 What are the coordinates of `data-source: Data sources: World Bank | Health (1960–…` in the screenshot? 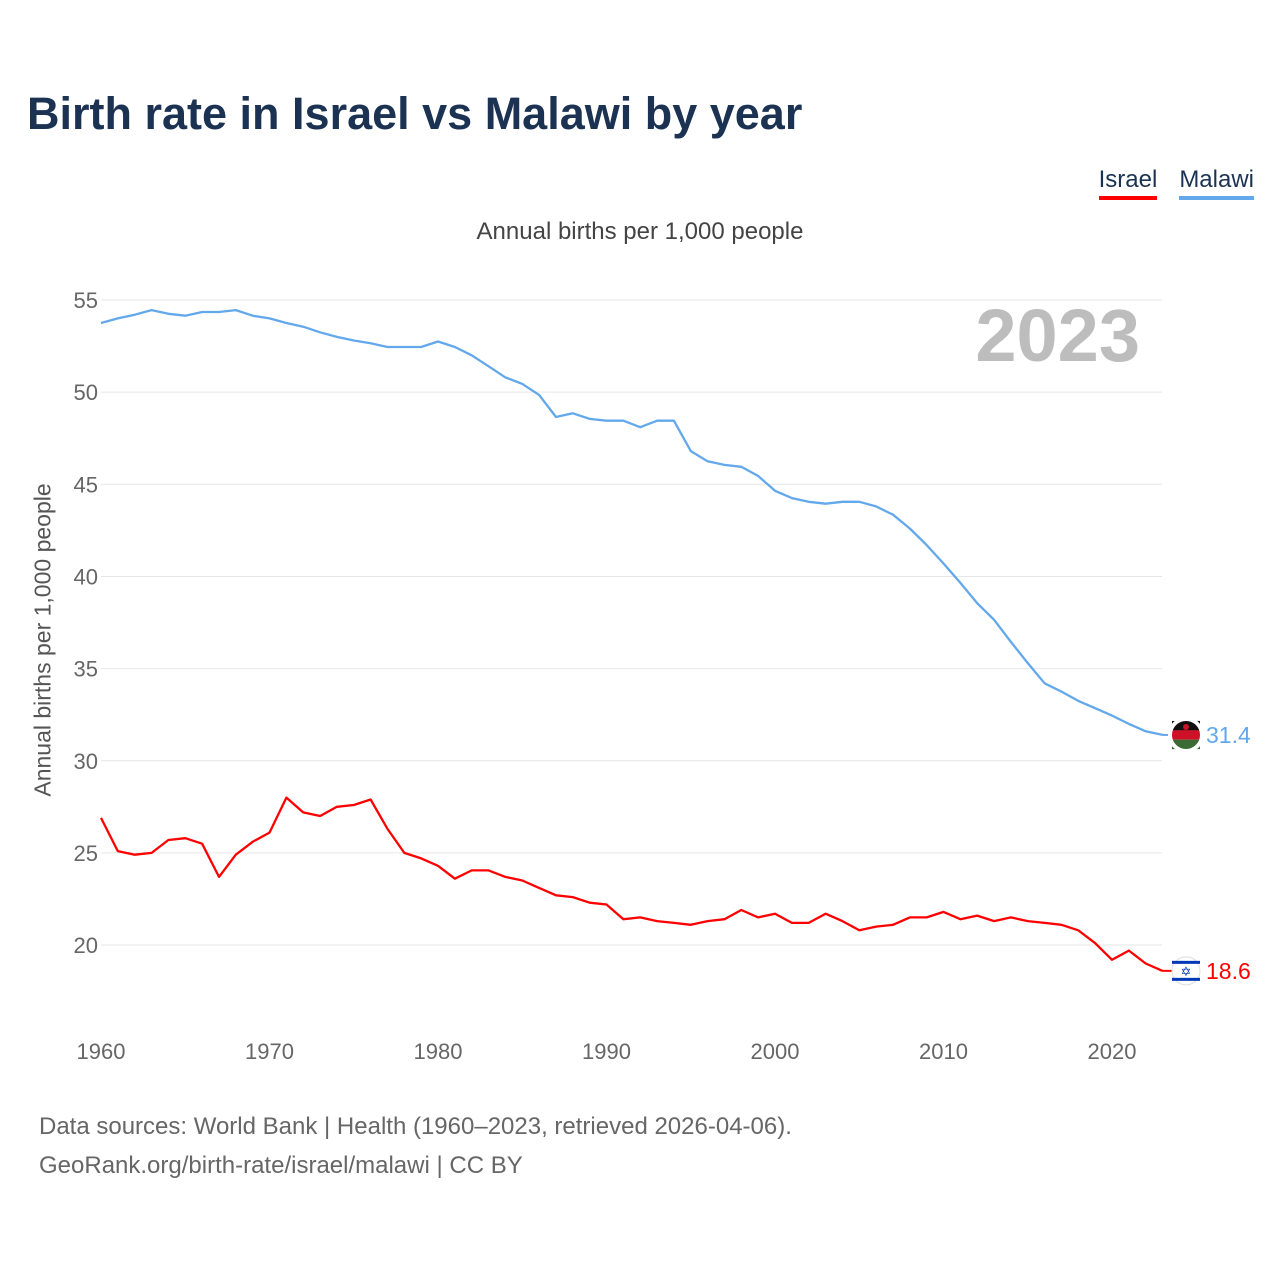 It's located at (415, 1126).